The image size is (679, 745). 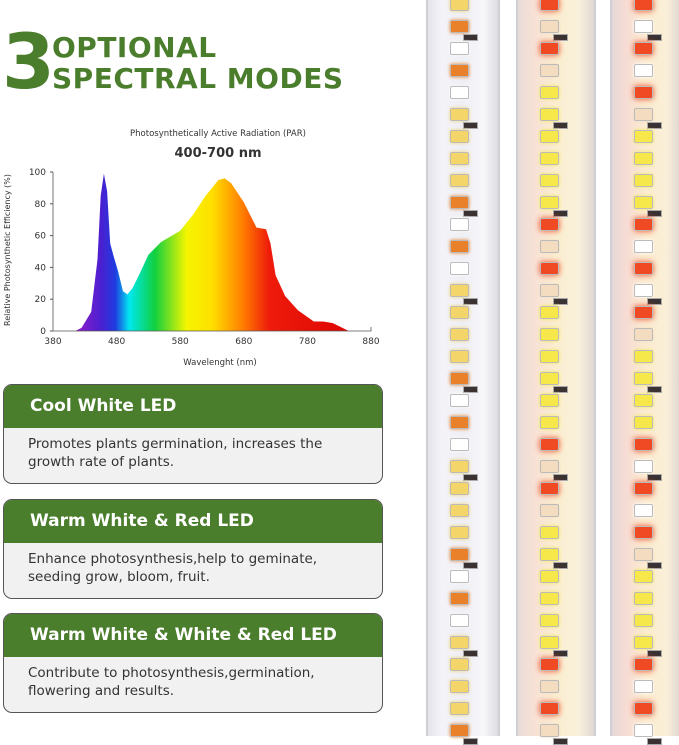 What do you see at coordinates (41, 237) in the screenshot?
I see `y-tick-label: 60` at bounding box center [41, 237].